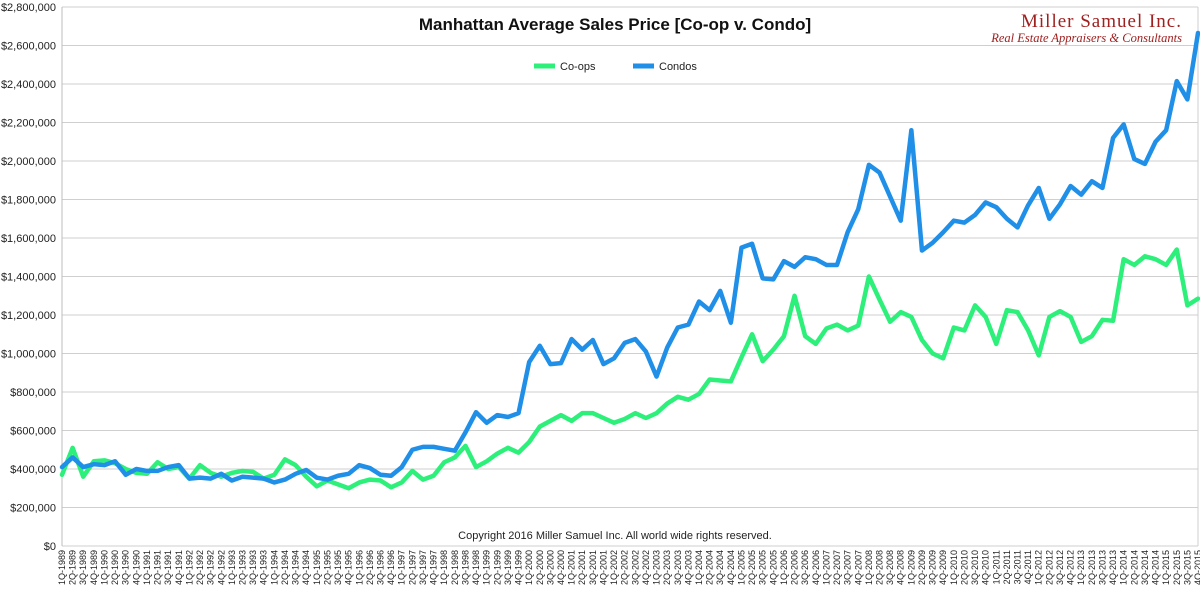 Image resolution: width=1200 pixels, height=590 pixels. What do you see at coordinates (550, 567) in the screenshot?
I see `x-tick-label: 3Q-2000` at bounding box center [550, 567].